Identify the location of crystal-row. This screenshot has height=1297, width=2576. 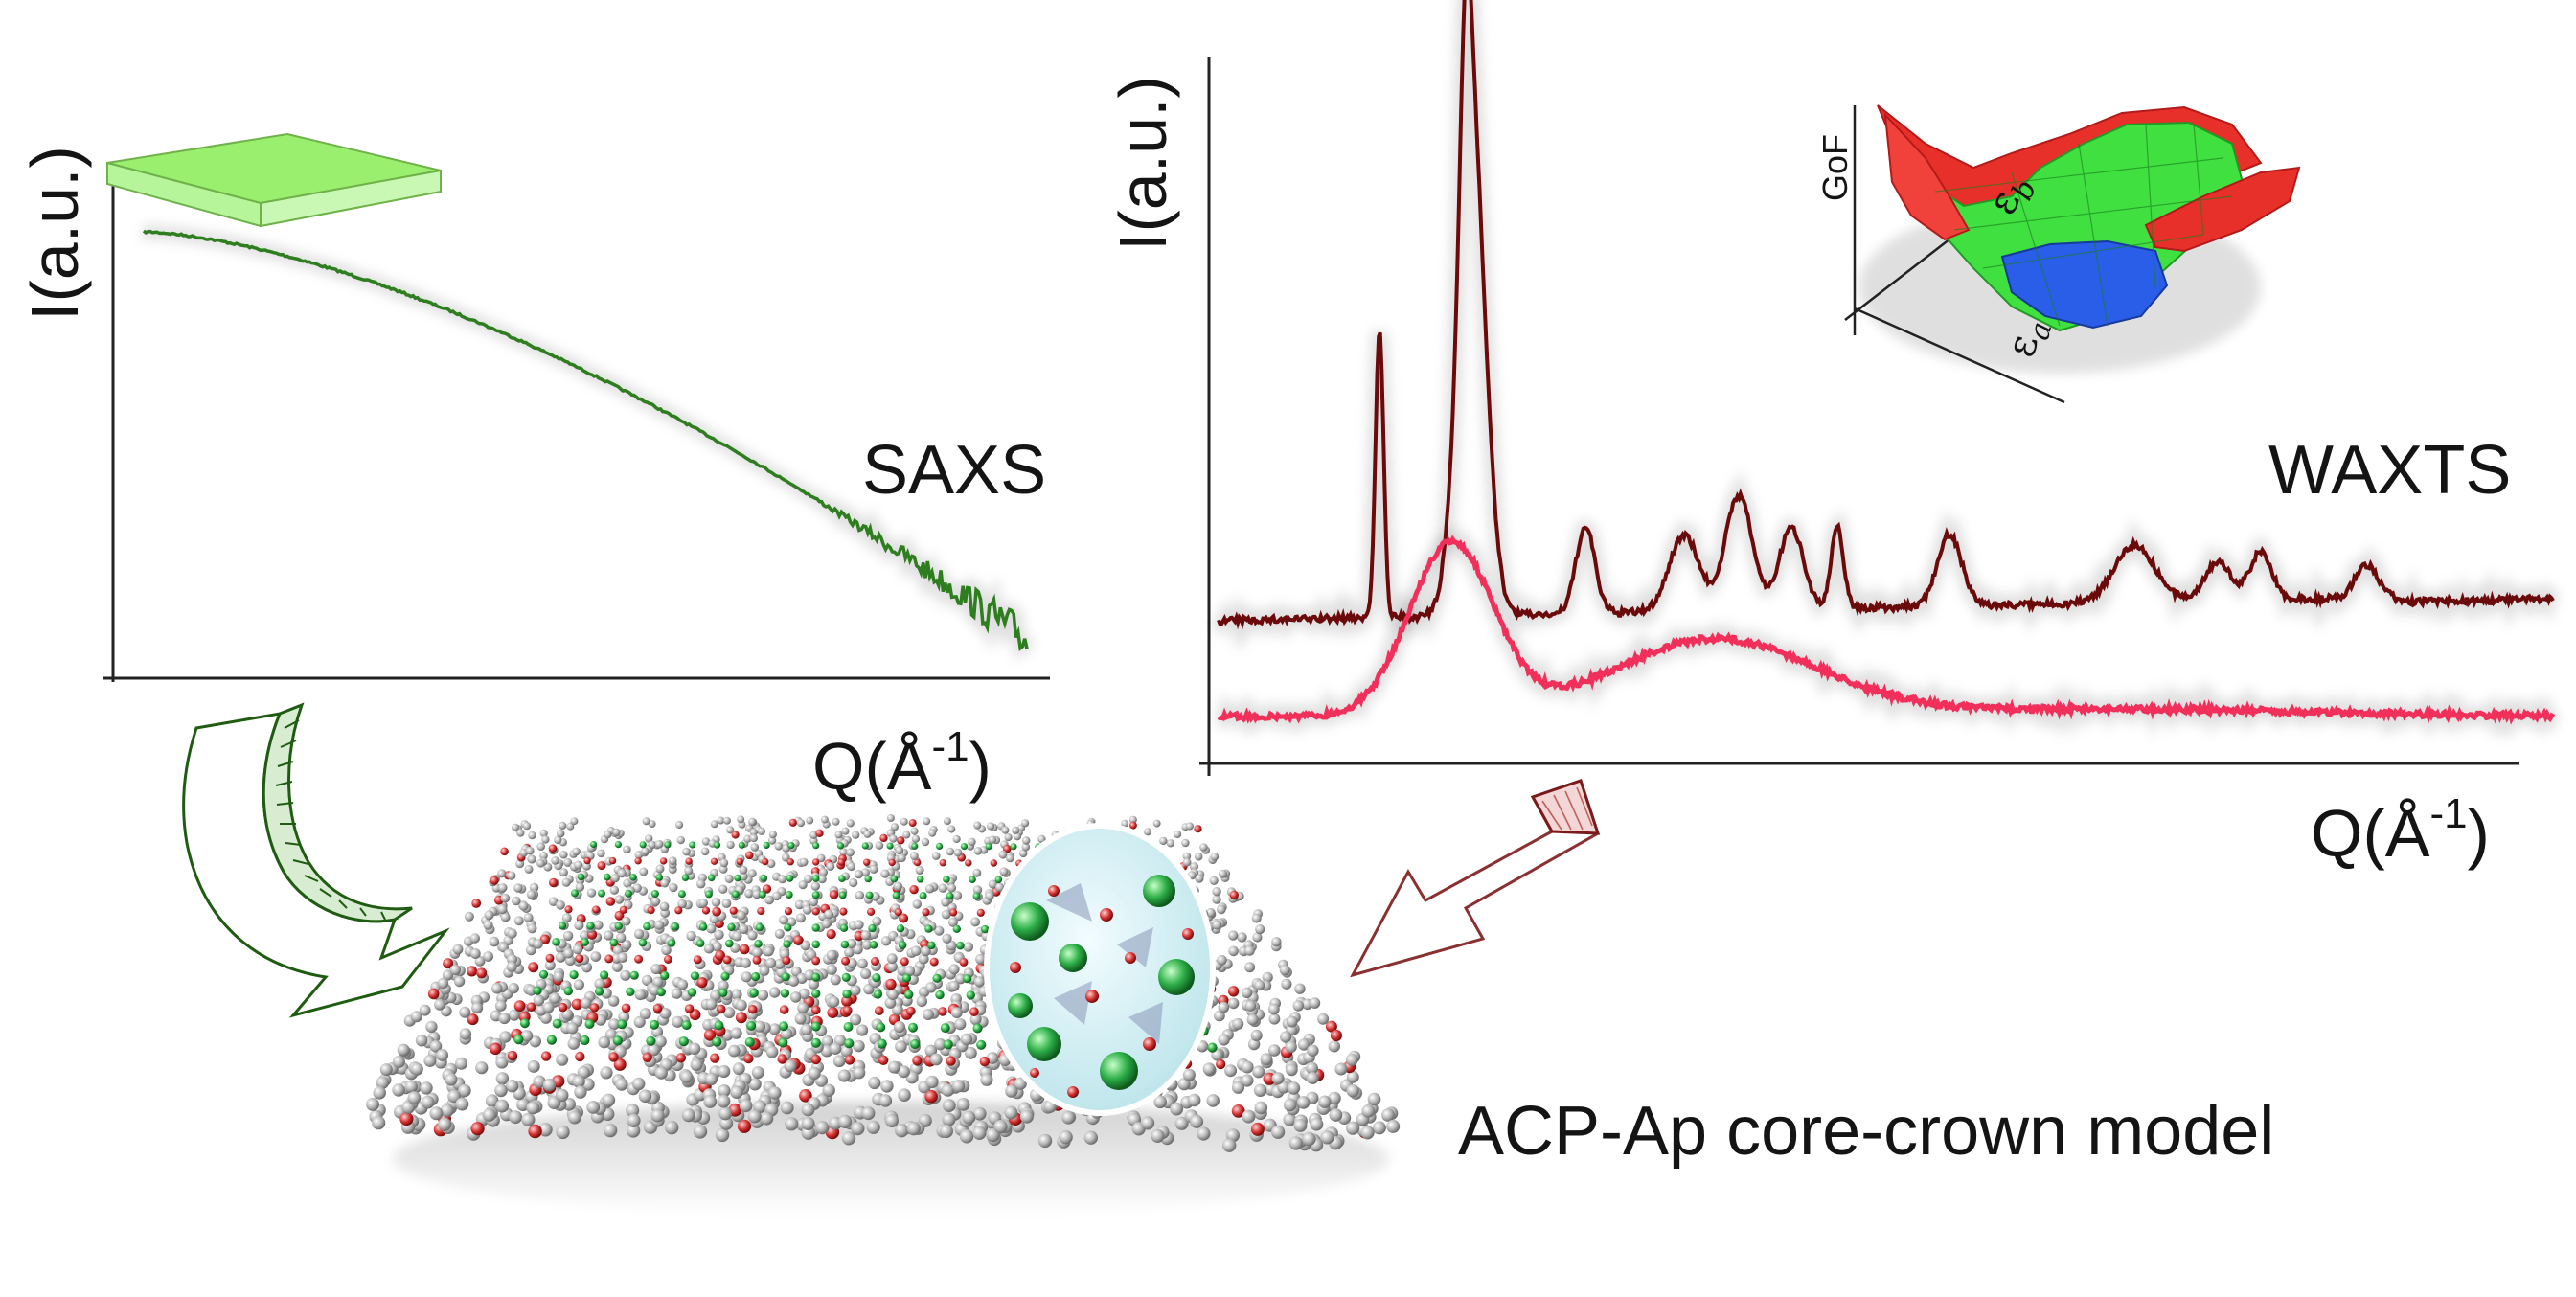
(875, 954).